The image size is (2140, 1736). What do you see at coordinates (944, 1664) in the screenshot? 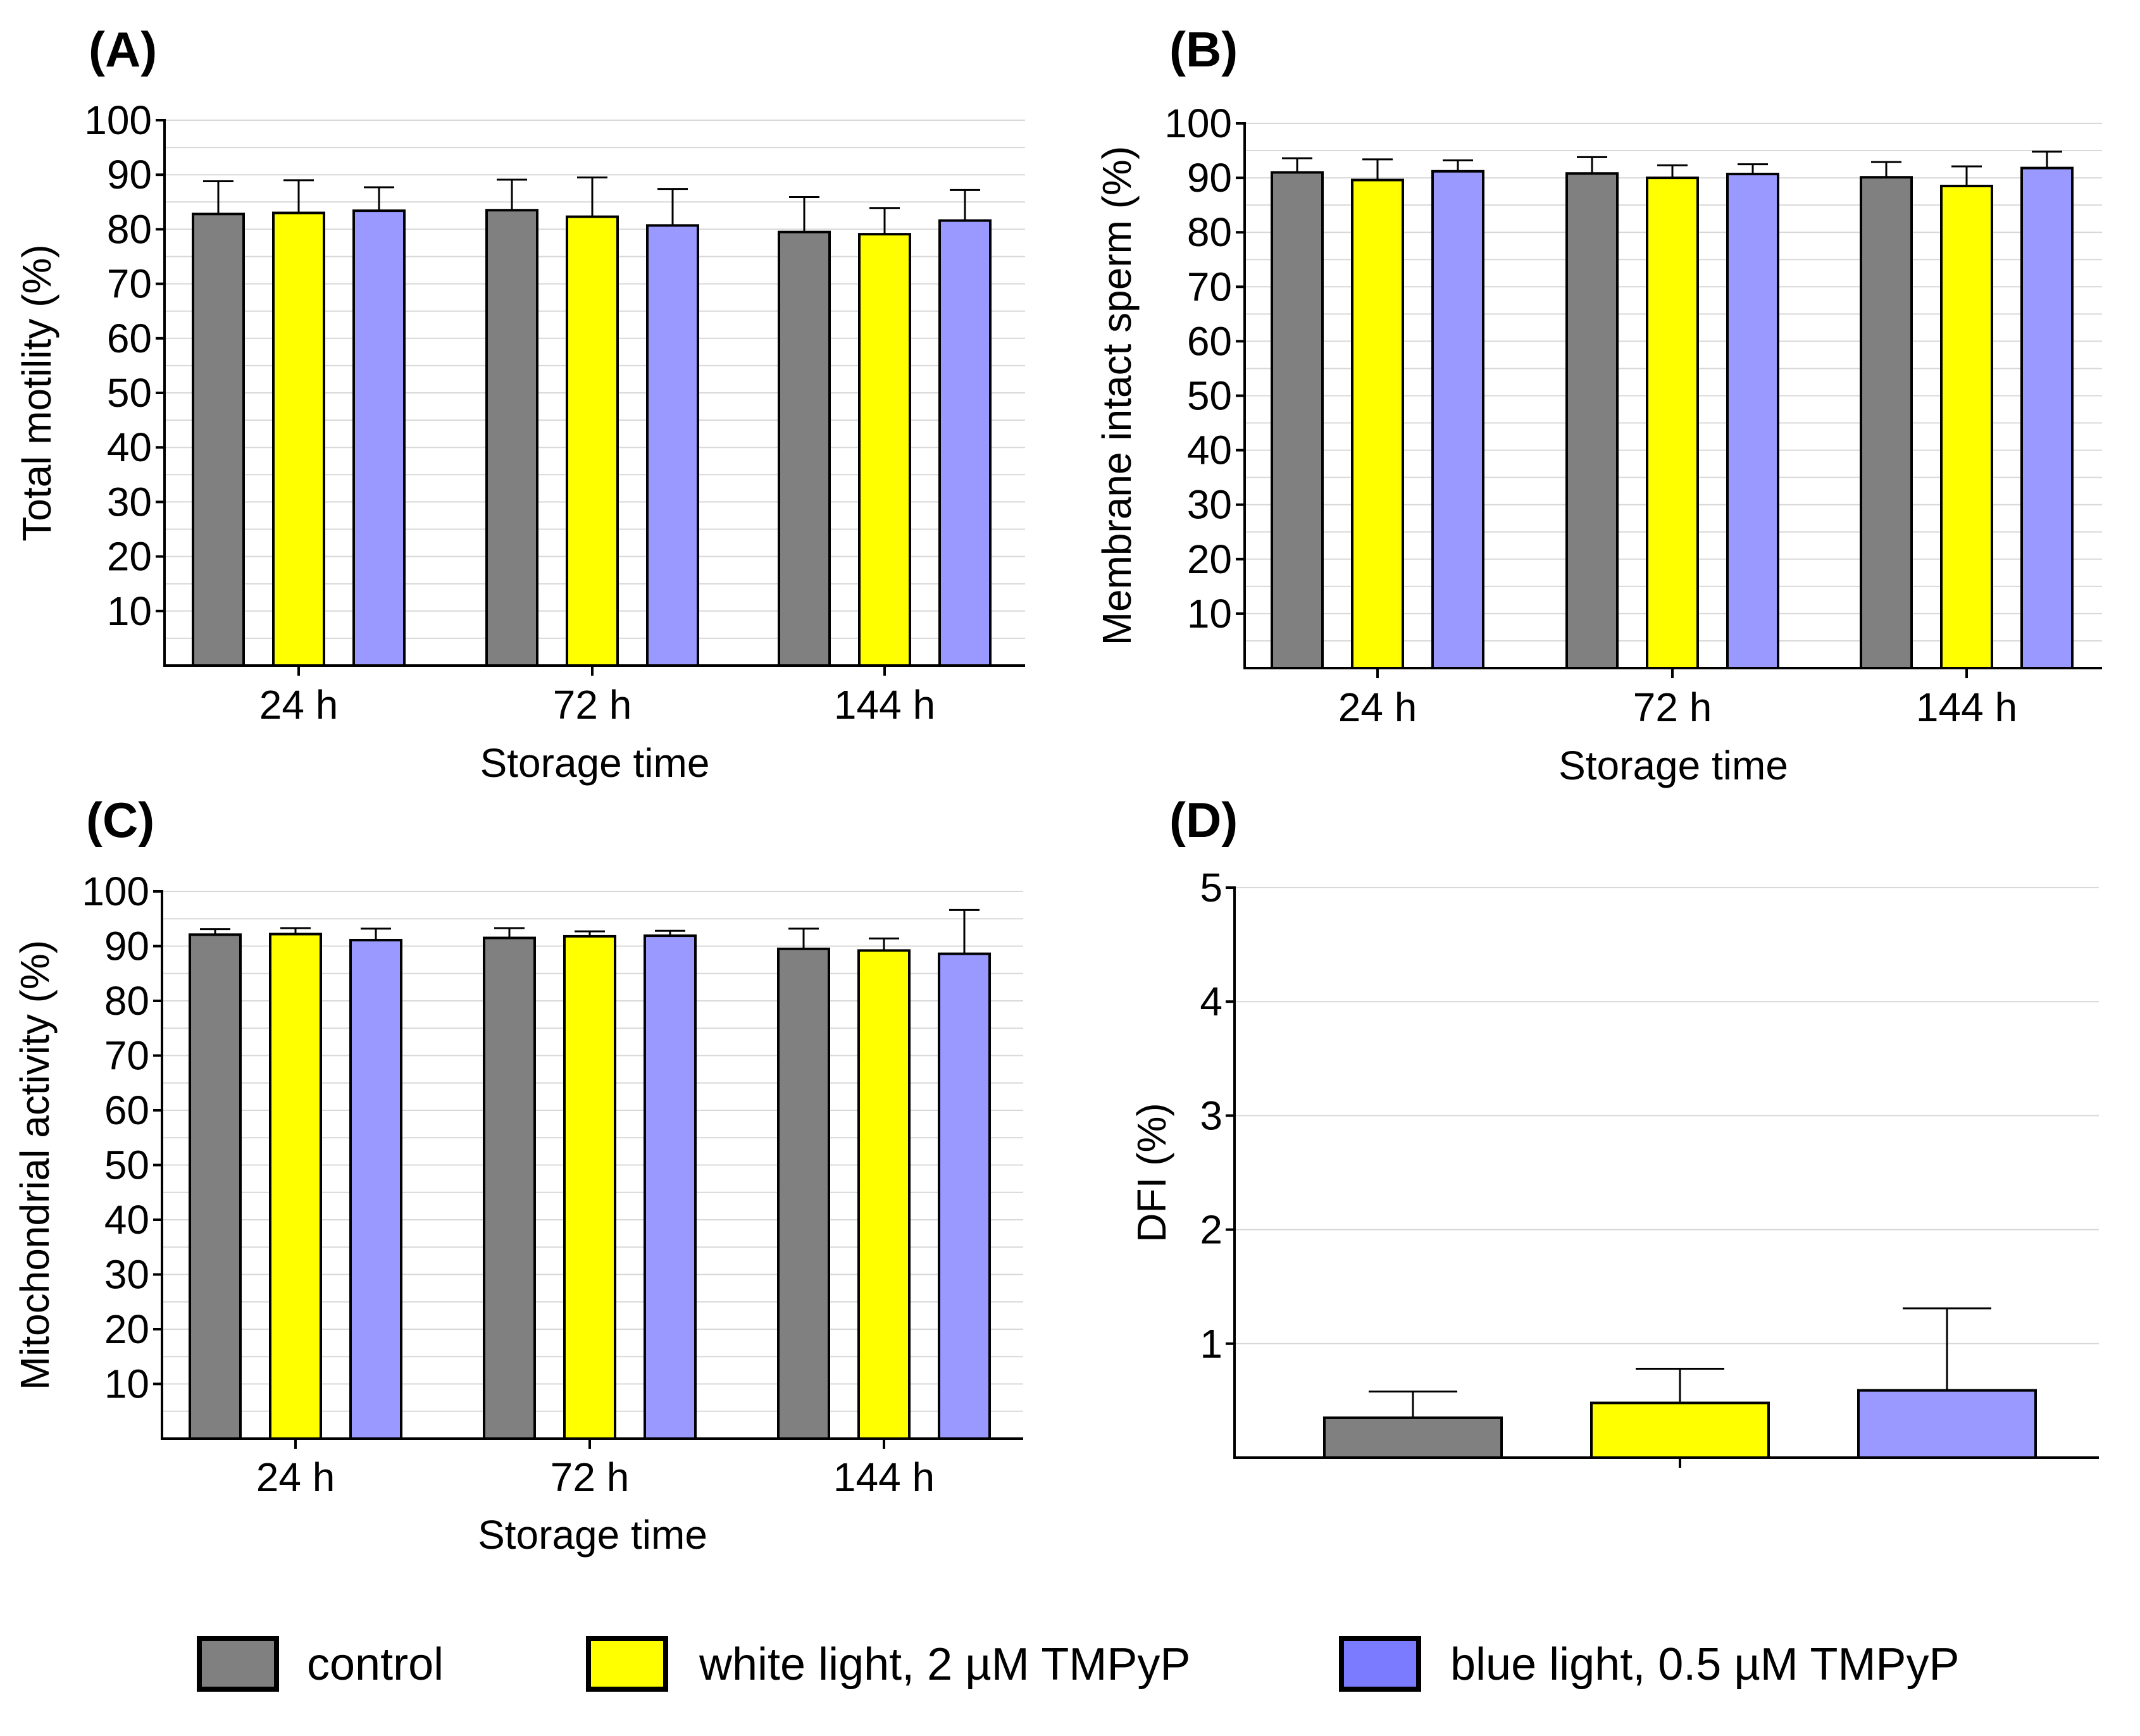
I see `legend-label: white light, 2 µM TMPyP` at bounding box center [944, 1664].